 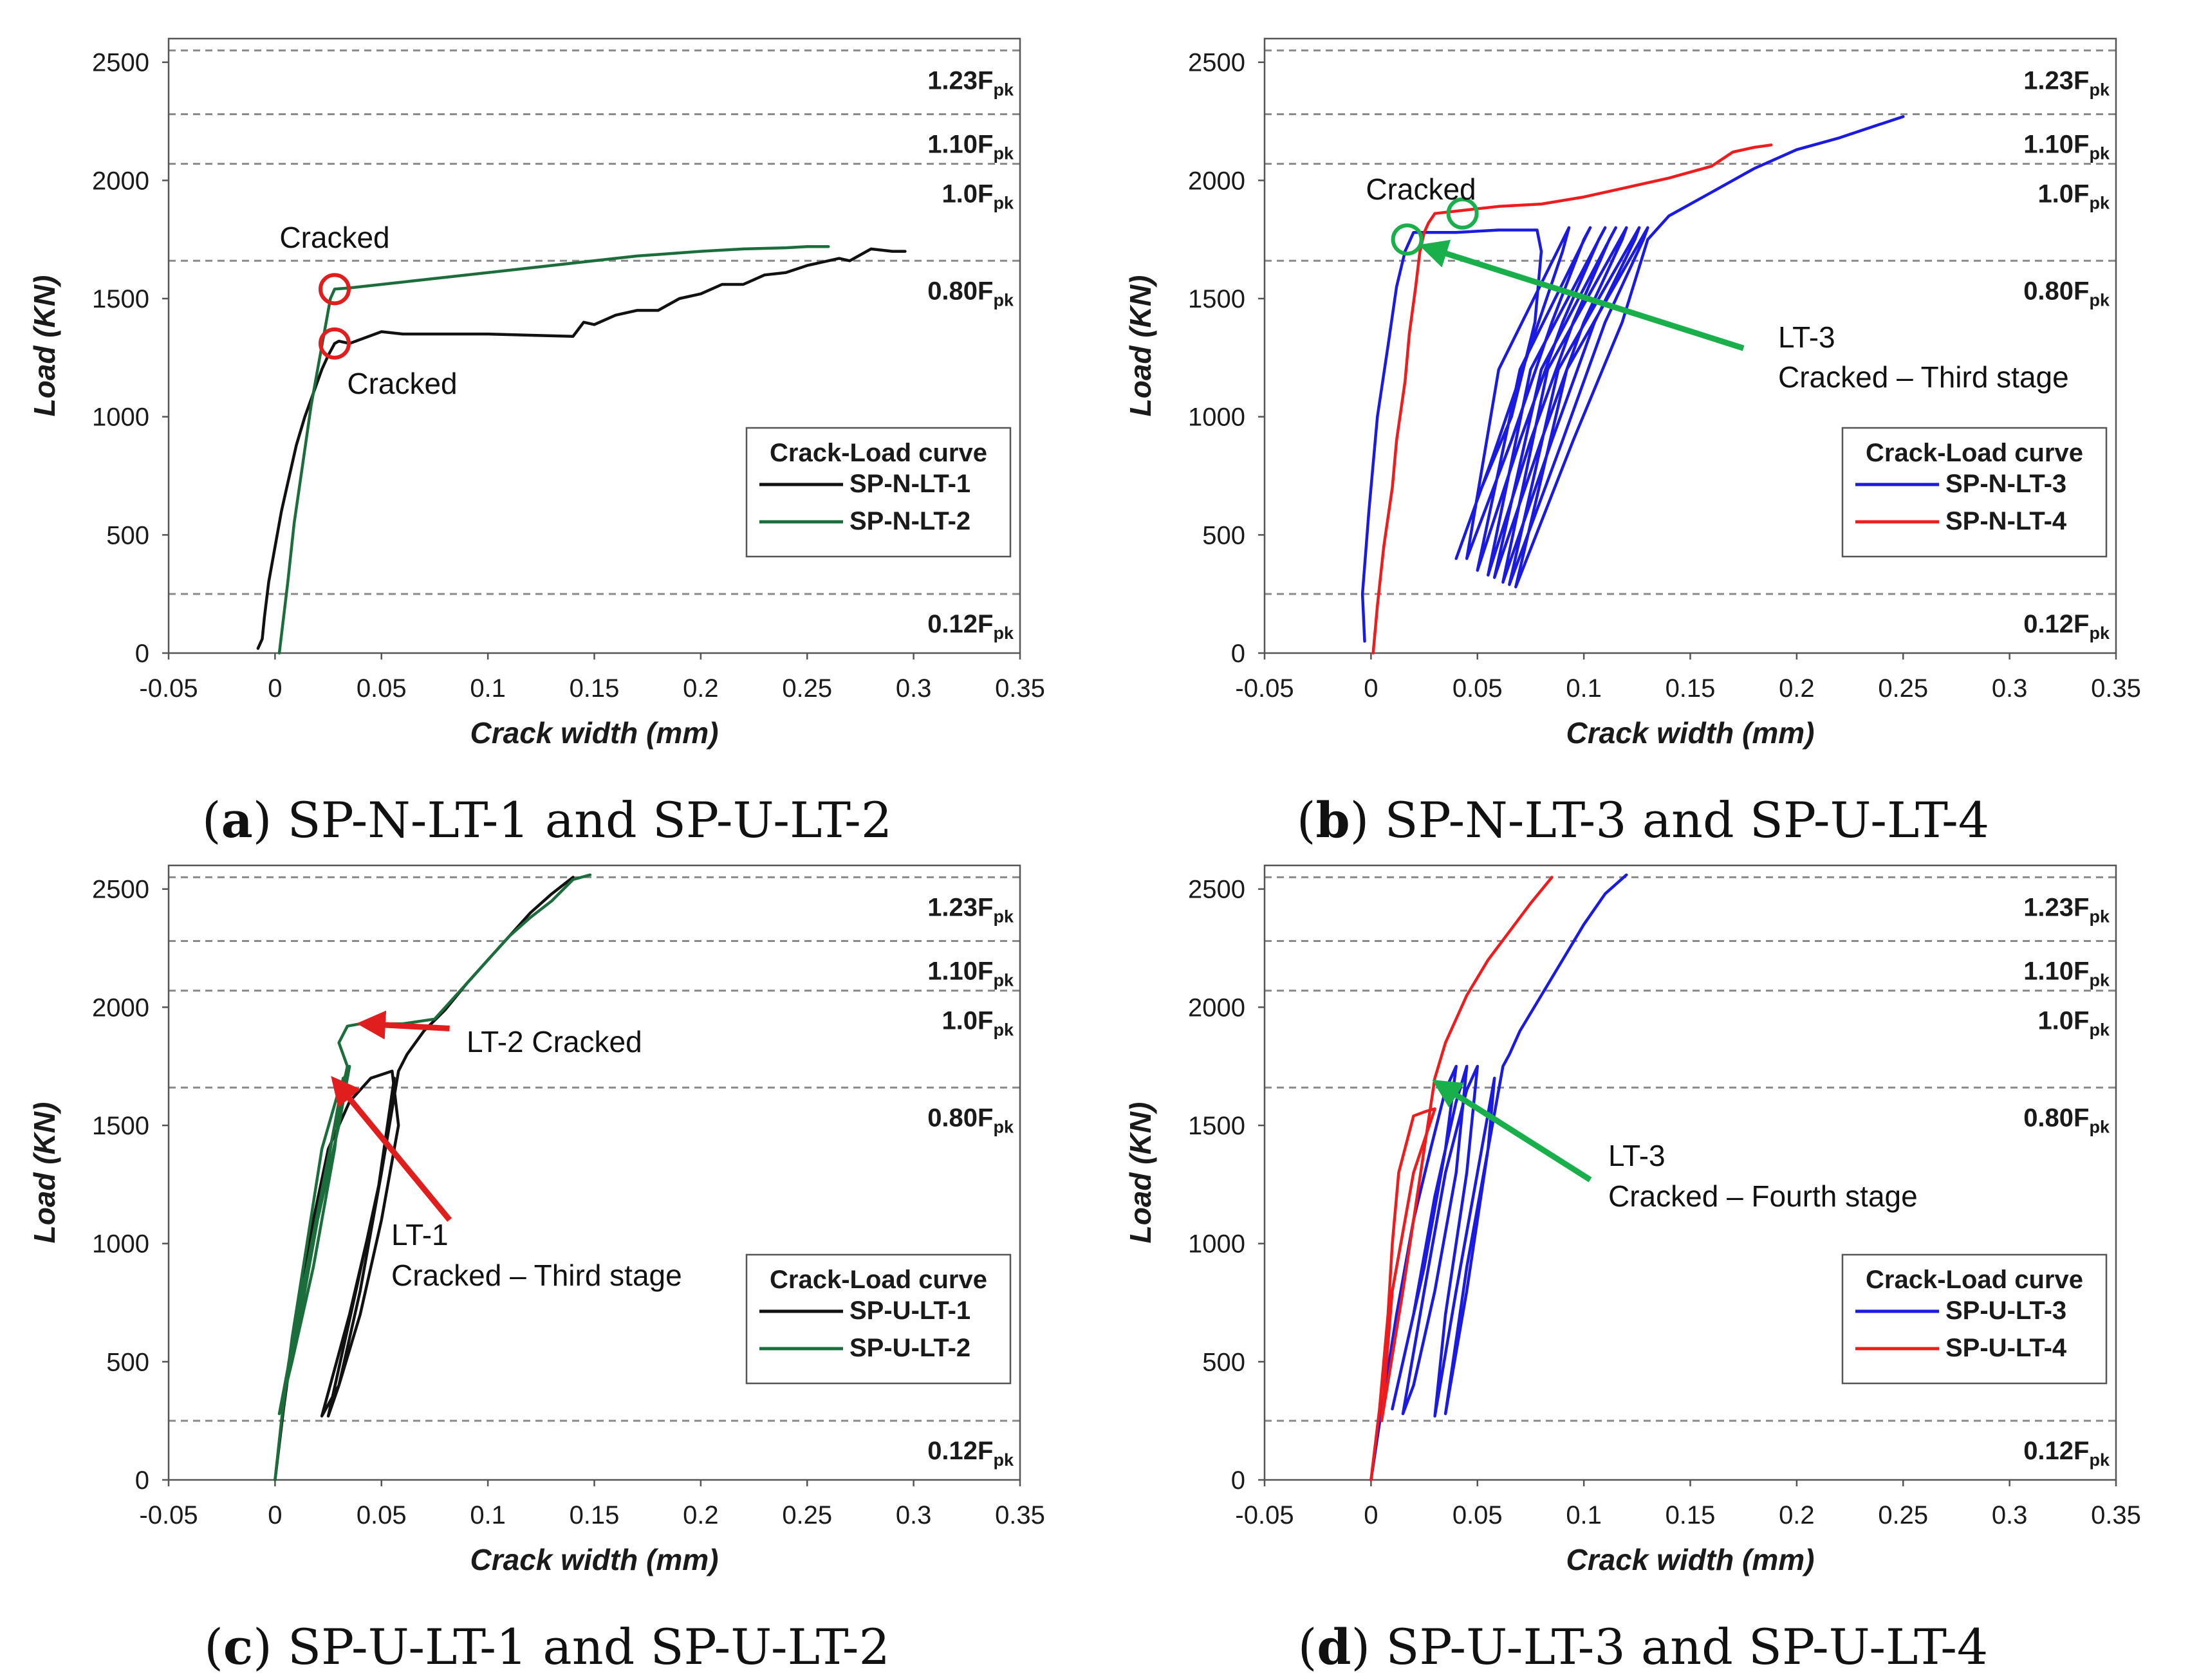 What do you see at coordinates (909, 1311) in the screenshot?
I see `legend-entry: SP-U-LT-1` at bounding box center [909, 1311].